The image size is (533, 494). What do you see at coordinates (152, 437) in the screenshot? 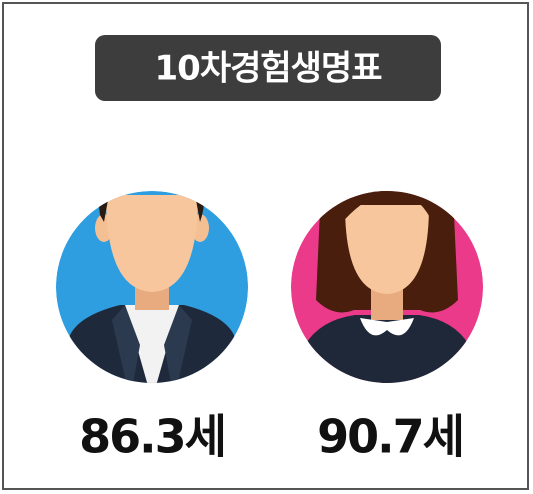
I see `male-age: 86.3세` at bounding box center [152, 437].